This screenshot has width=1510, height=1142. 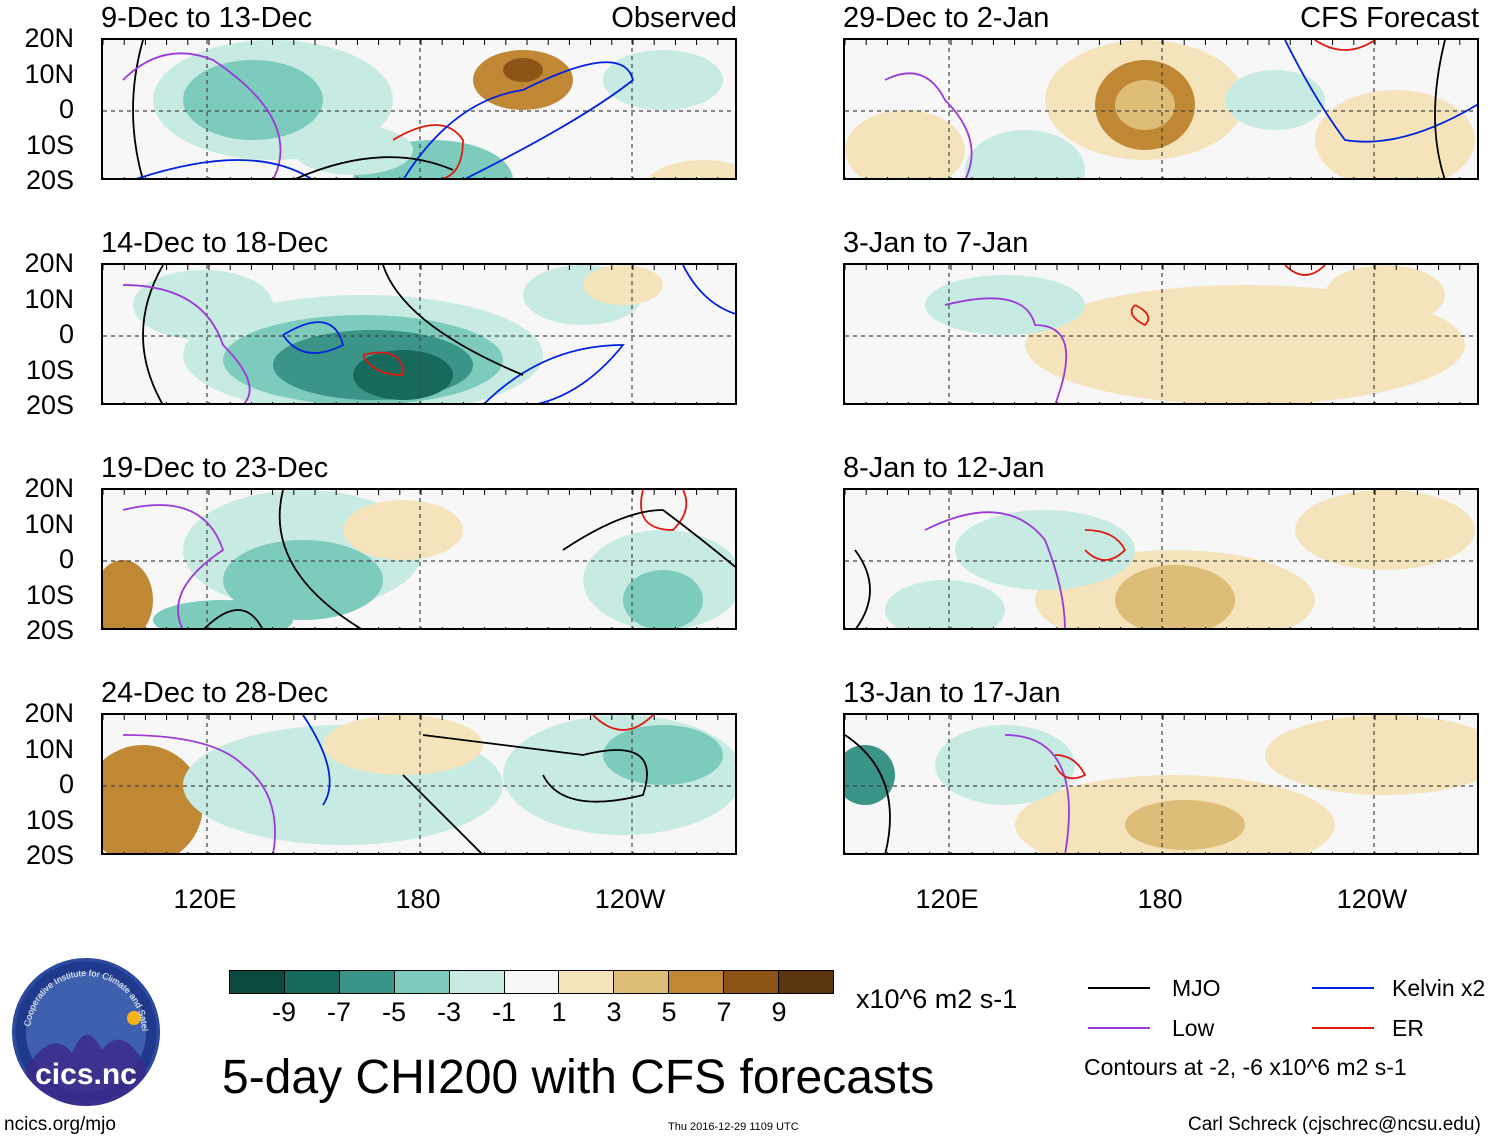 I want to click on colorbar-tick-label: -9, so click(x=283, y=1012).